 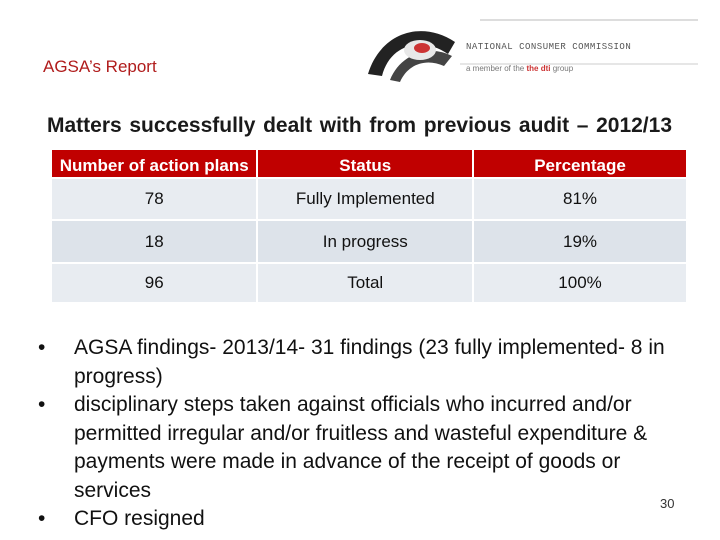 What do you see at coordinates (358, 519) in the screenshot?
I see `list-item: • CFO resigned` at bounding box center [358, 519].